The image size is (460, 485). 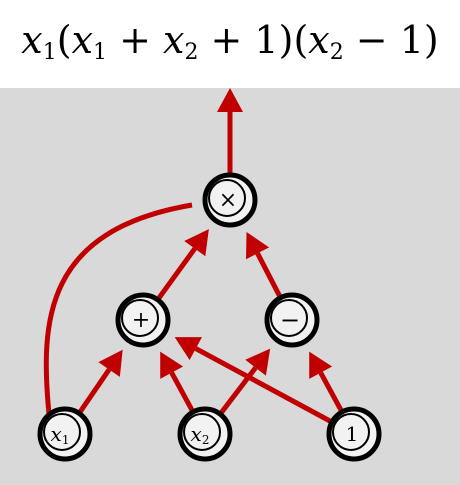 I want to click on edge-plus-to-times, so click(x=182, y=266).